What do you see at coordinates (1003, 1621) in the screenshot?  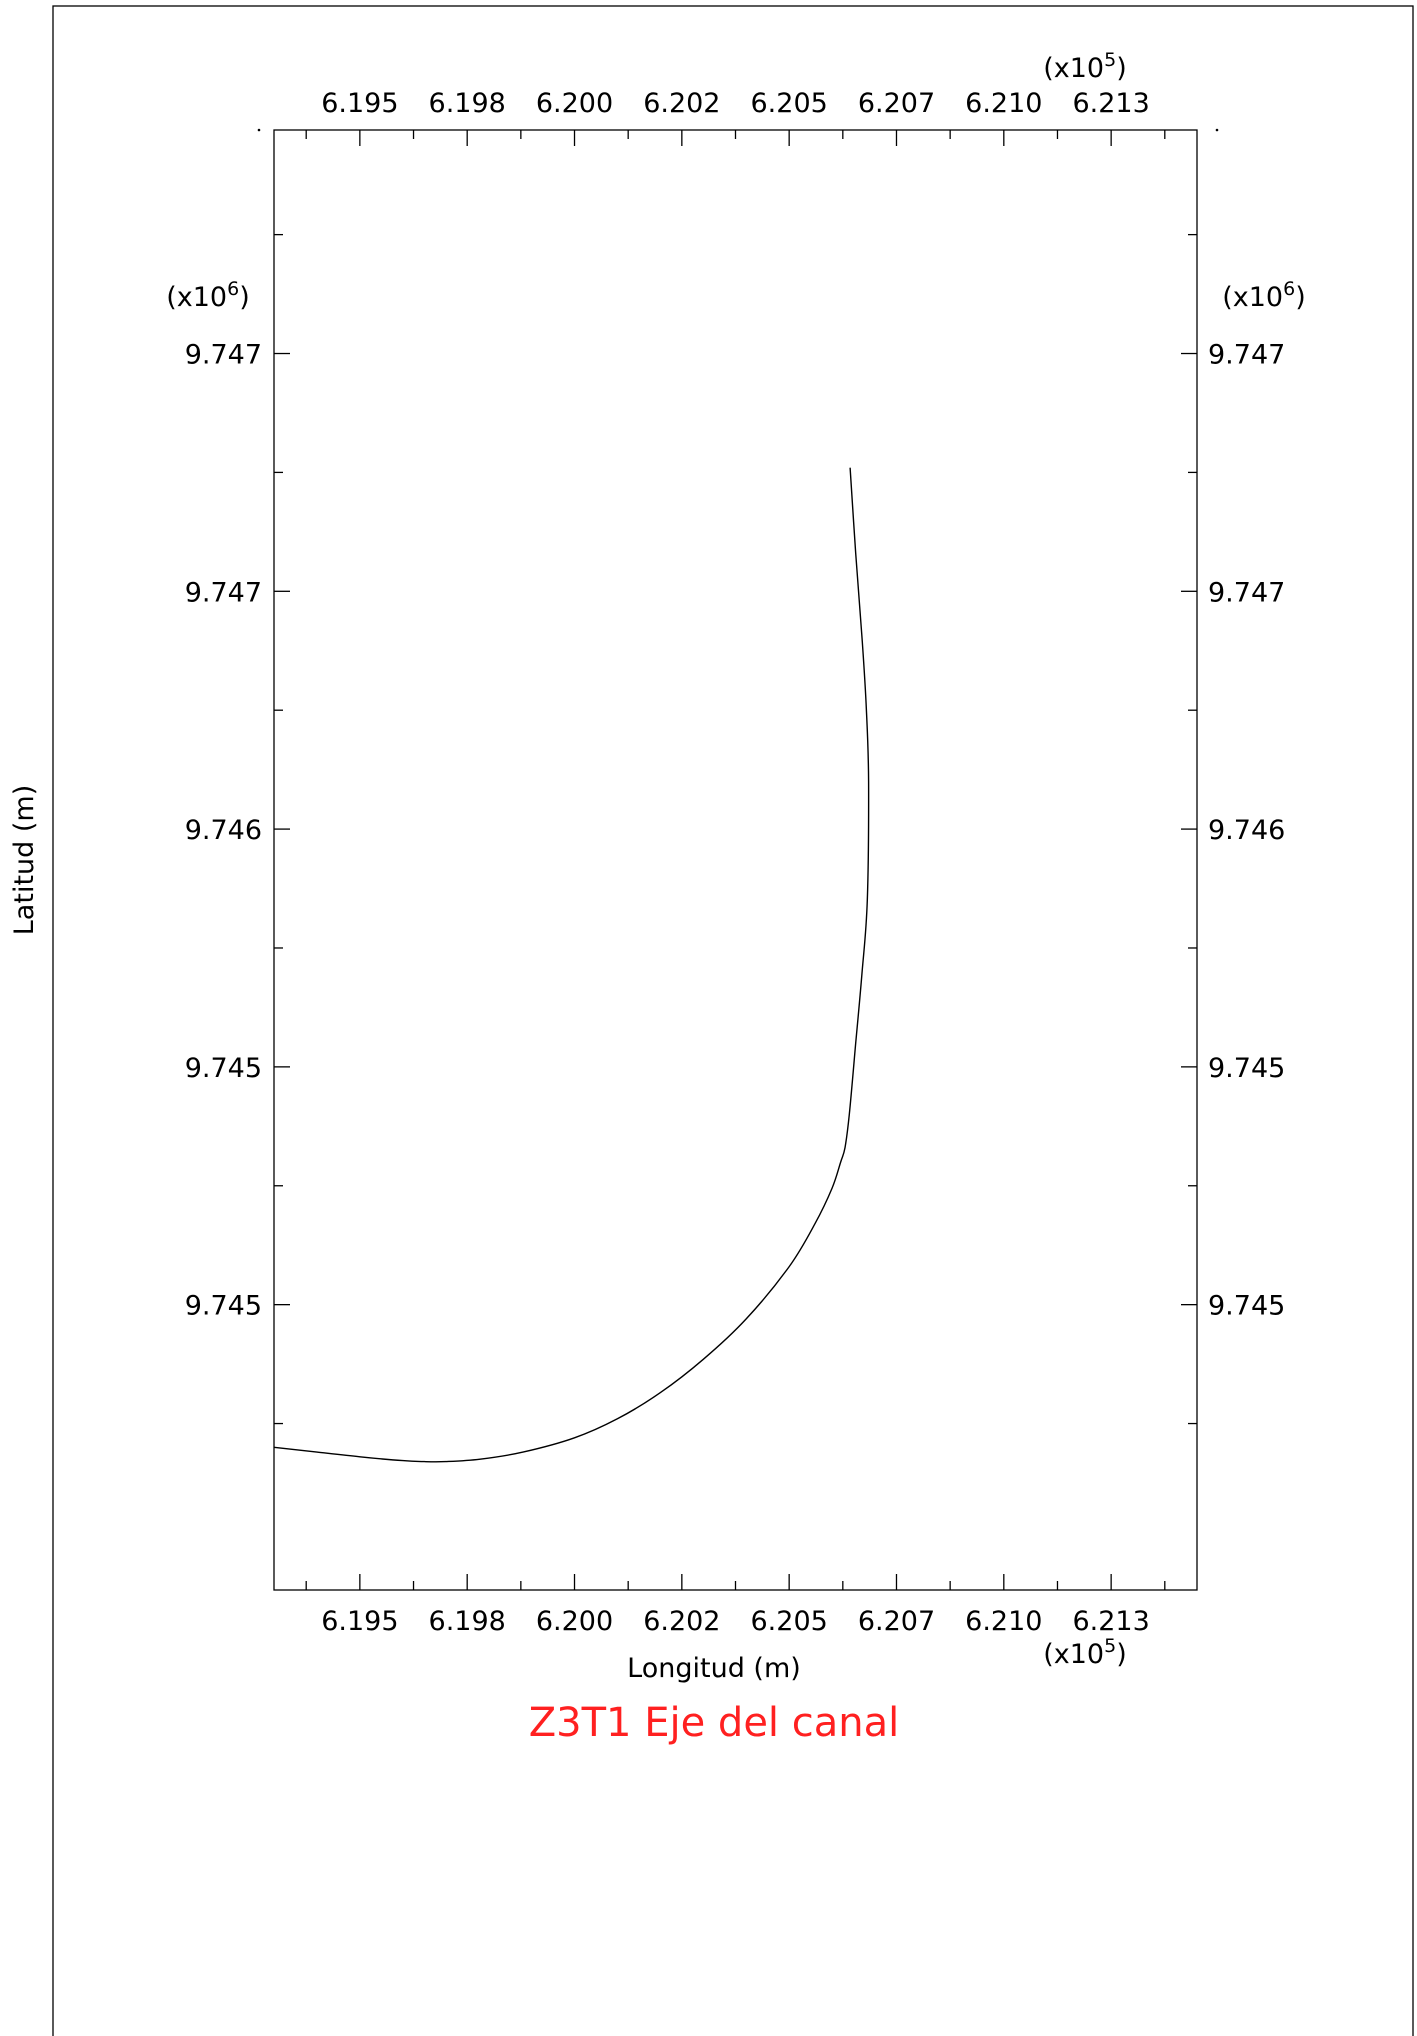 I see `x-tick-label-bottom: 6.210` at bounding box center [1003, 1621].